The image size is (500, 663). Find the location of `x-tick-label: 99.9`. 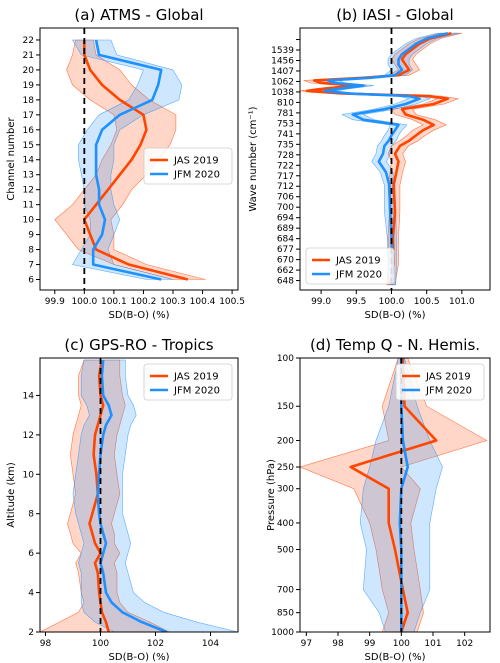

x-tick-label: 99.9 is located at coordinates (55, 302).